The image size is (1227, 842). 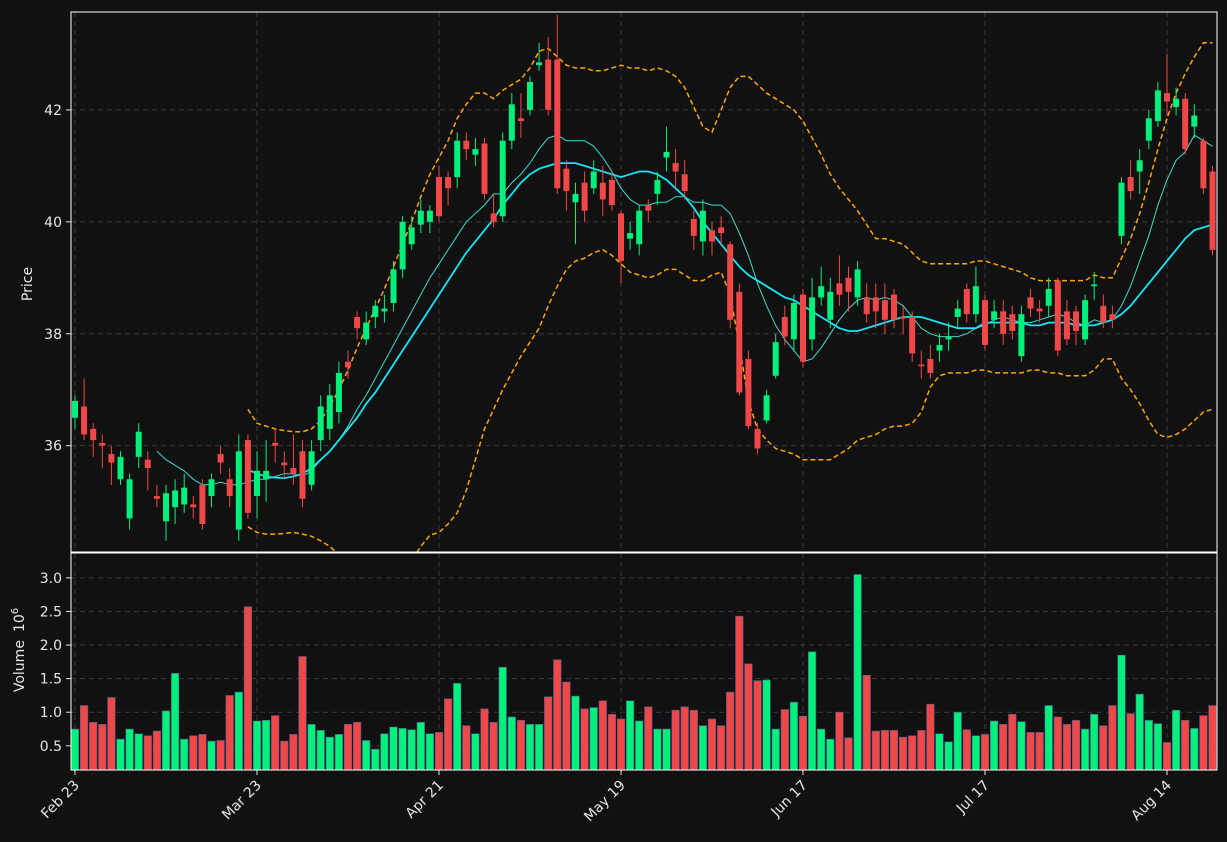 I want to click on y2-tick-label: 1.0, so click(x=51, y=713).